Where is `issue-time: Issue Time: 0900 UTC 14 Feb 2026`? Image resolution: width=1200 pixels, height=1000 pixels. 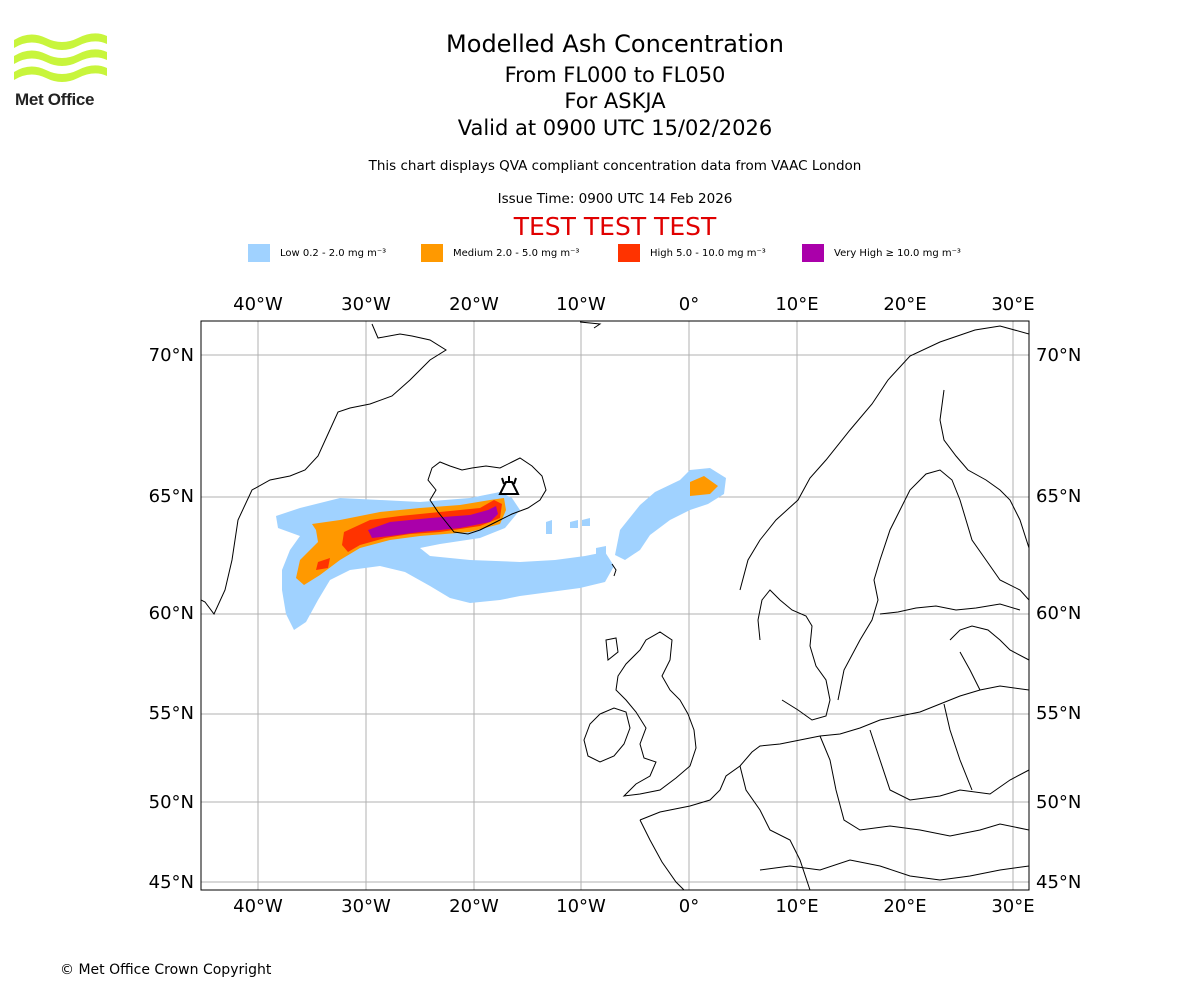
issue-time: Issue Time: 0900 UTC 14 Feb 2026 is located at coordinates (615, 199).